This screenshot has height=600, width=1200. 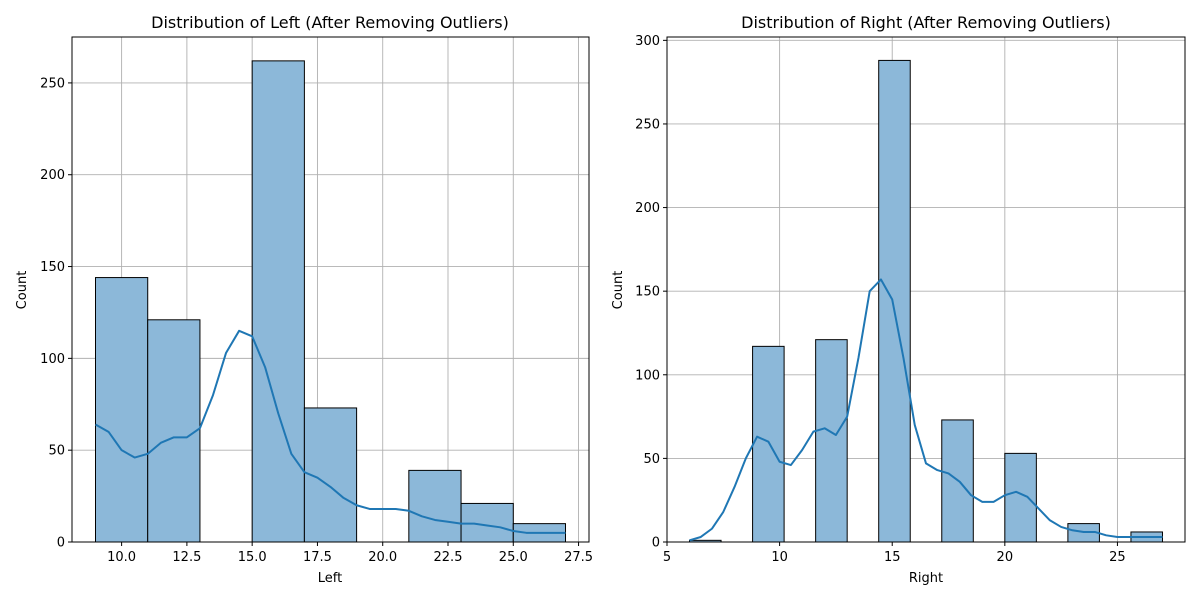 What do you see at coordinates (382, 557) in the screenshot?
I see `x-tick-label: 20.0` at bounding box center [382, 557].